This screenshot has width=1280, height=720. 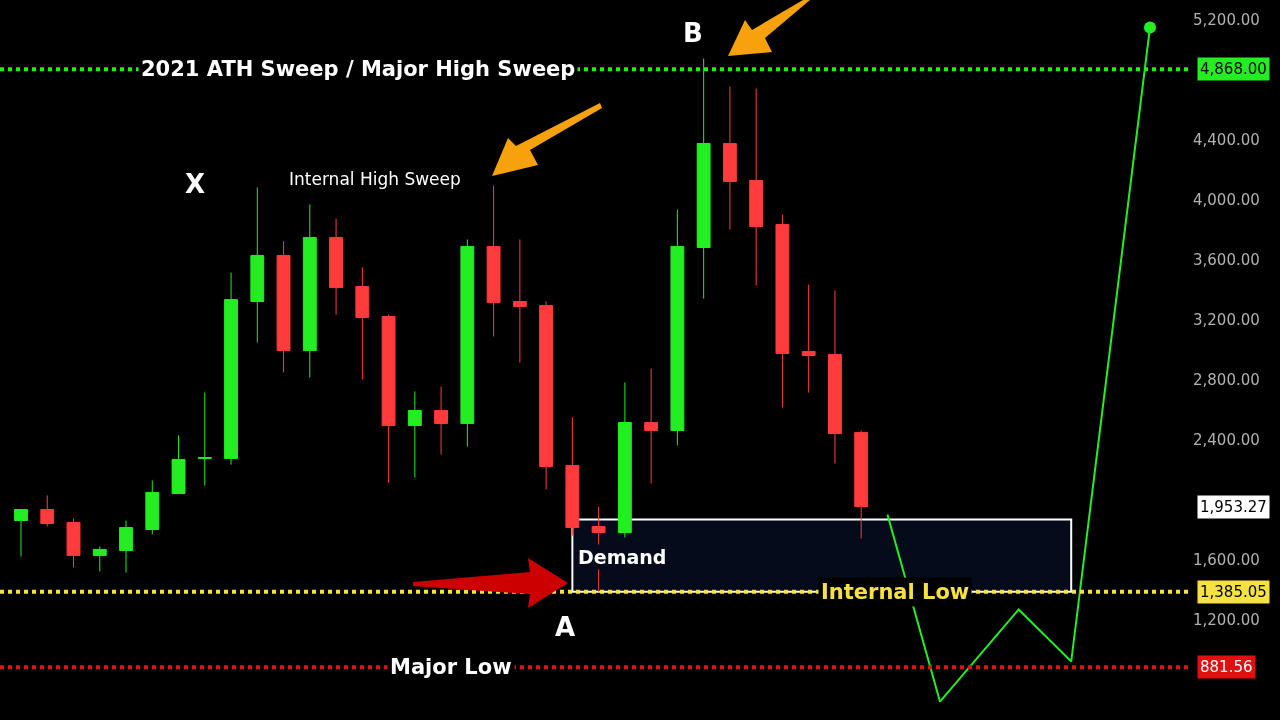 What do you see at coordinates (1226, 559) in the screenshot?
I see `y-tick-label: 1,600.00` at bounding box center [1226, 559].